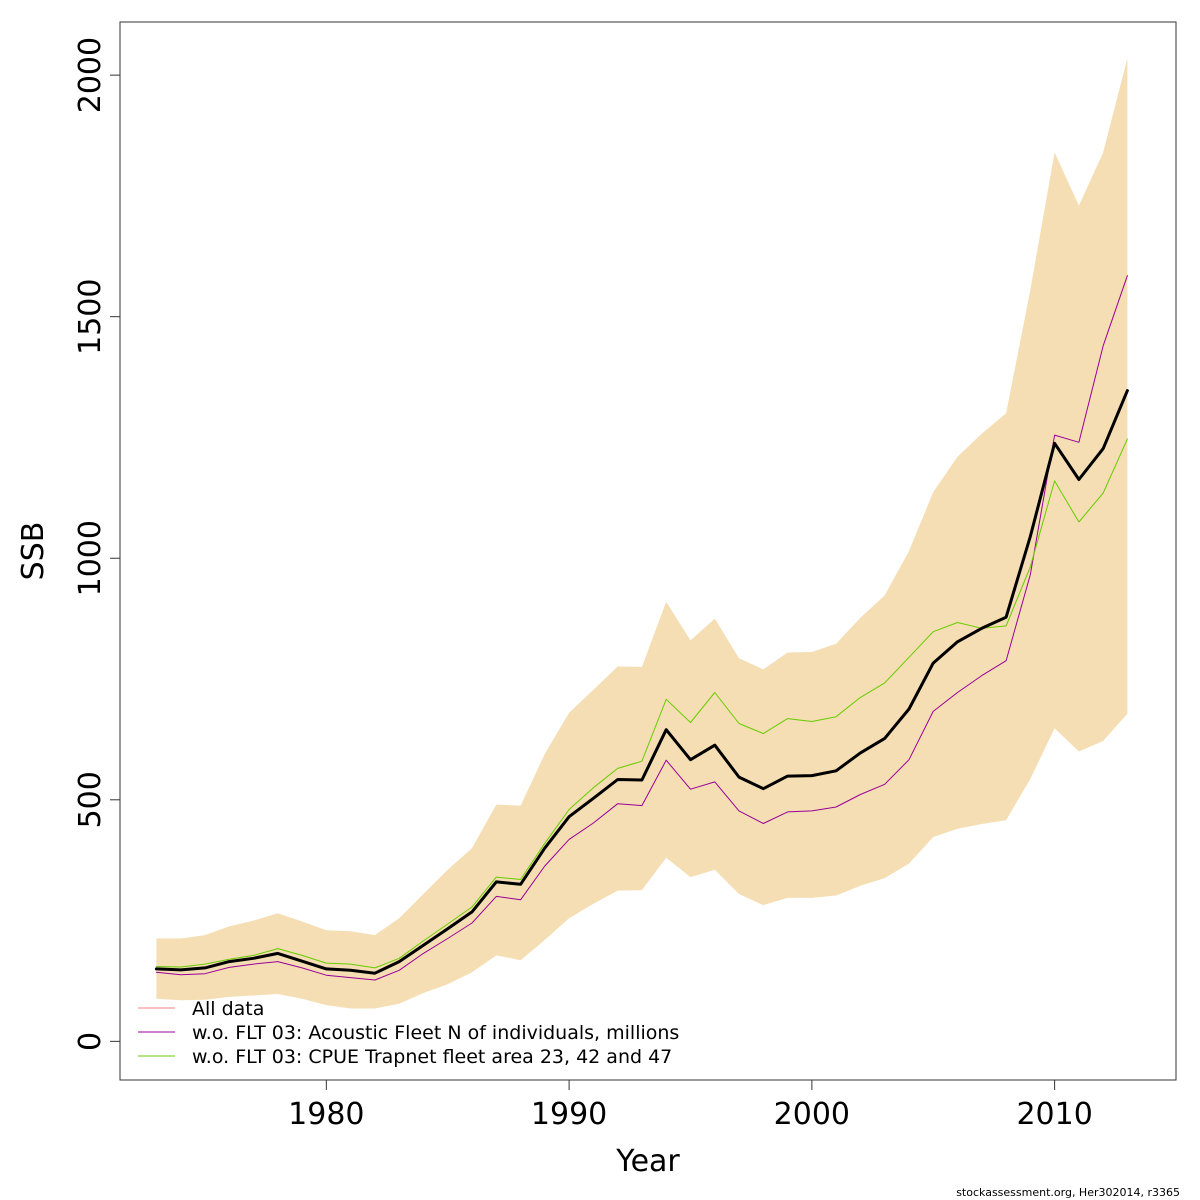 Image resolution: width=1200 pixels, height=1200 pixels. I want to click on x-tick-label: 1980, so click(326, 1114).